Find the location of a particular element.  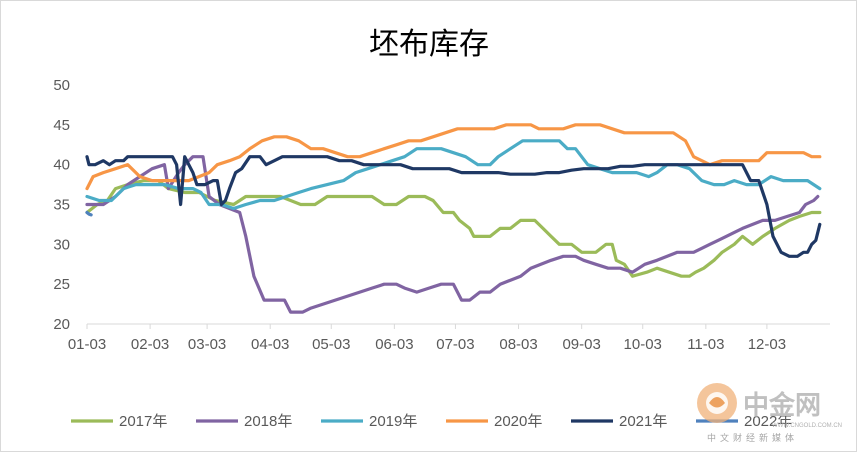

x-tick-label: 11-03 is located at coordinates (705, 344).